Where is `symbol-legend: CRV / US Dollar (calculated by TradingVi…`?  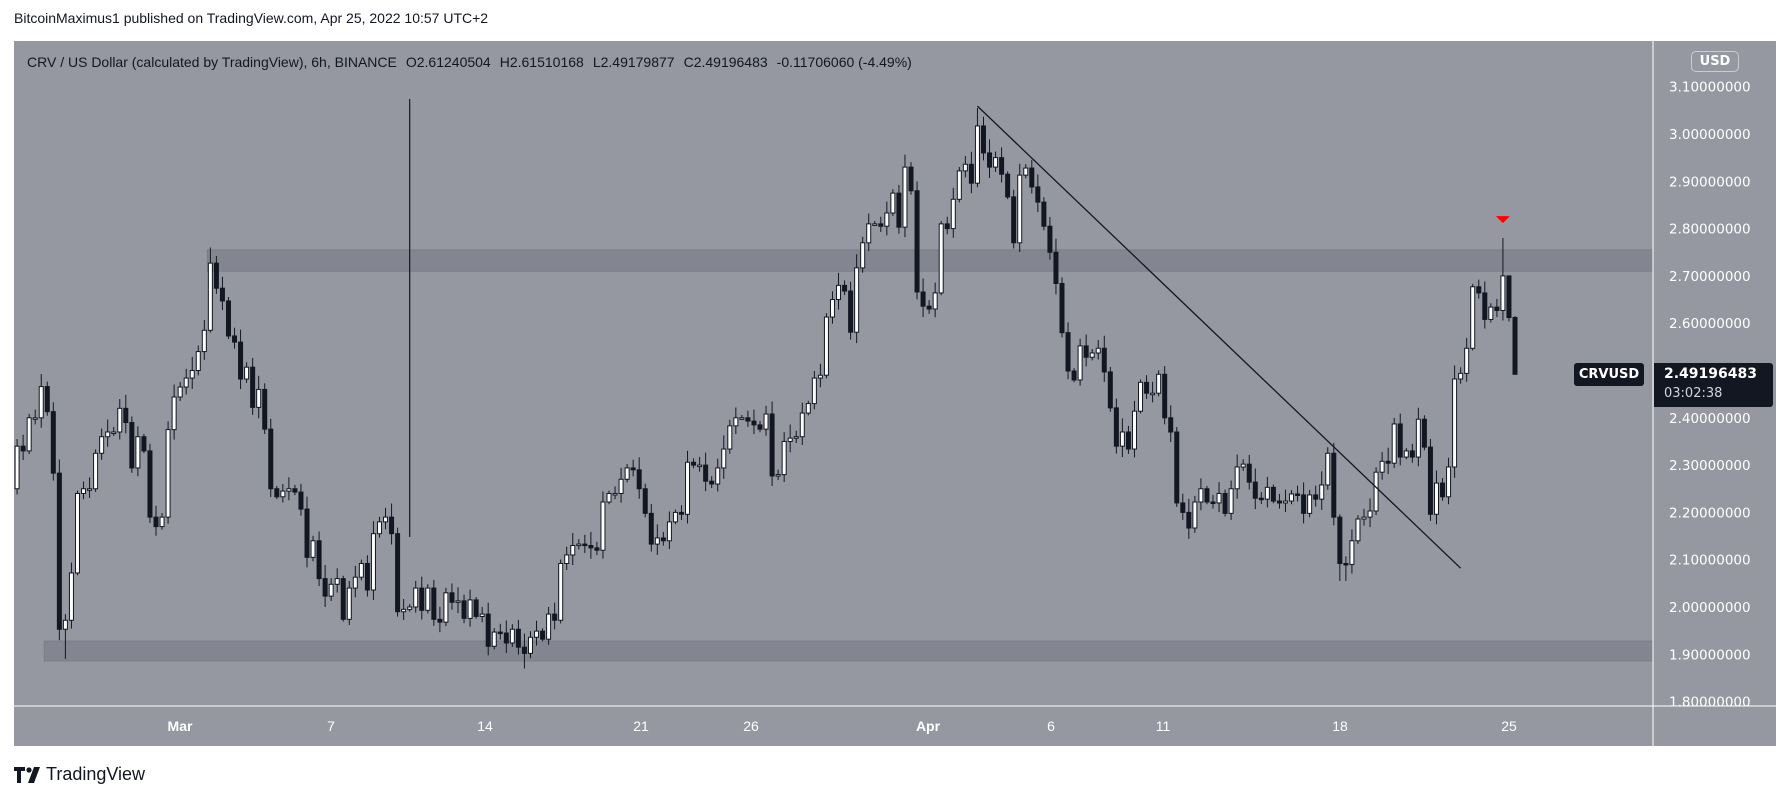
symbol-legend: CRV / US Dollar (calculated by TradingVi… is located at coordinates (469, 62).